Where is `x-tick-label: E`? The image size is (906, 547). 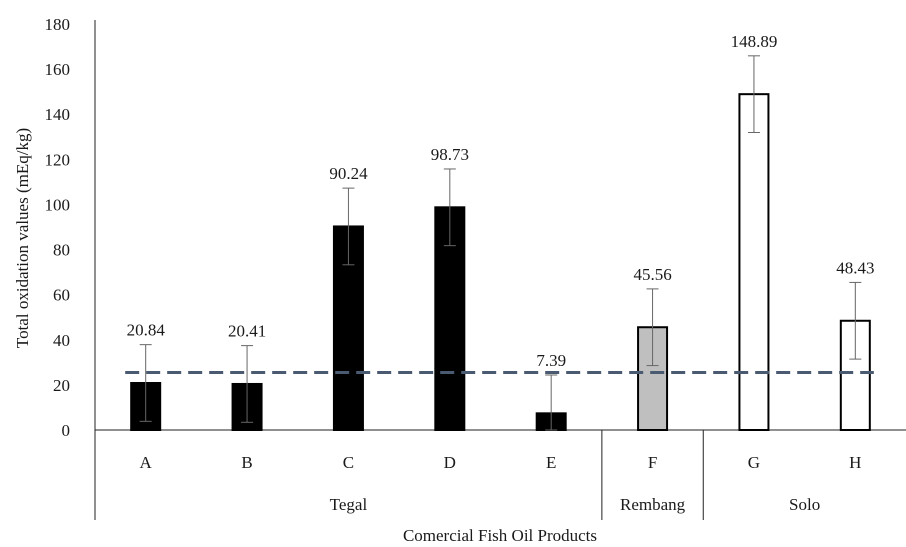
x-tick-label: E is located at coordinates (551, 462).